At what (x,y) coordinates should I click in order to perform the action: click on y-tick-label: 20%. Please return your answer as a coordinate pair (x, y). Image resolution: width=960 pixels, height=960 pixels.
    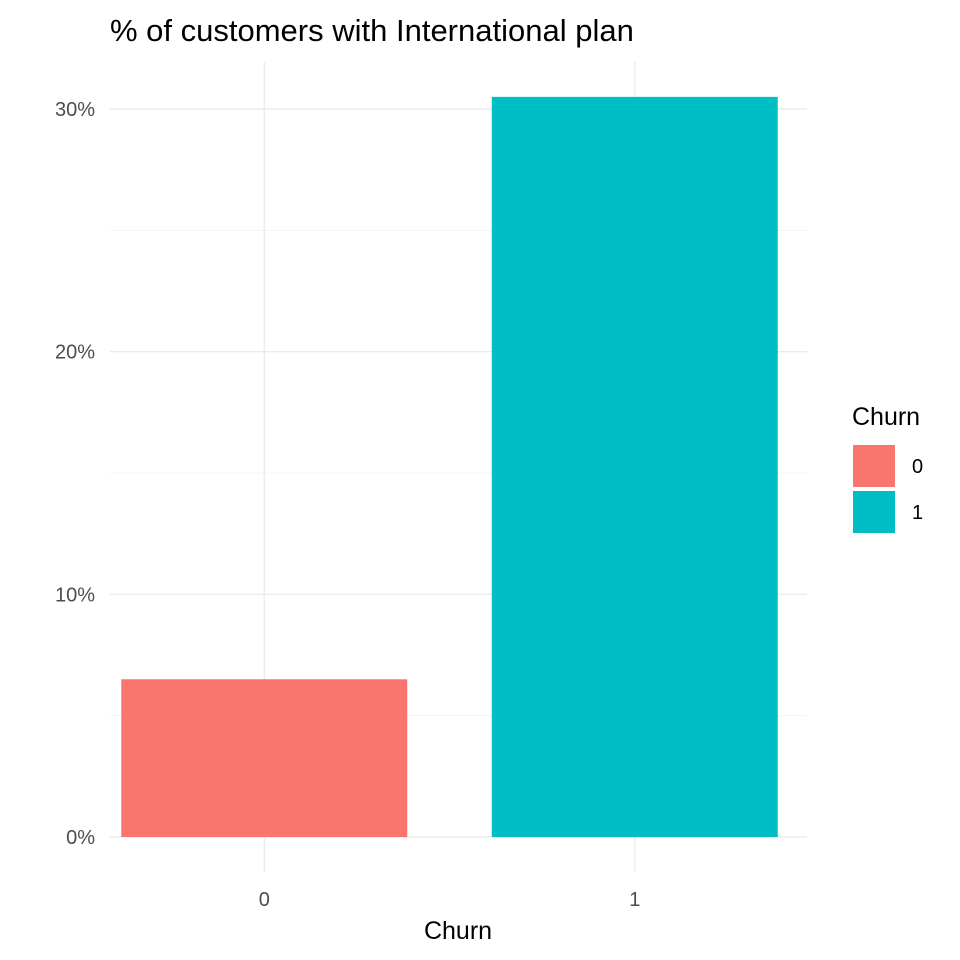
    Looking at the image, I should click on (75, 353).